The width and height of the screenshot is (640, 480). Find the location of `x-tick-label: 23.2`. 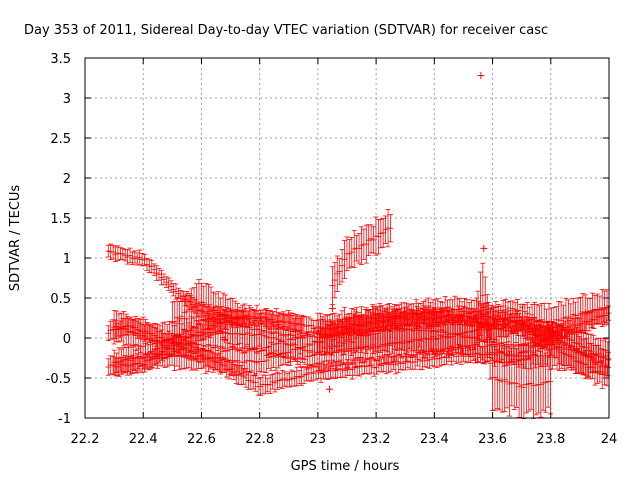

x-tick-label: 23.2 is located at coordinates (376, 439).